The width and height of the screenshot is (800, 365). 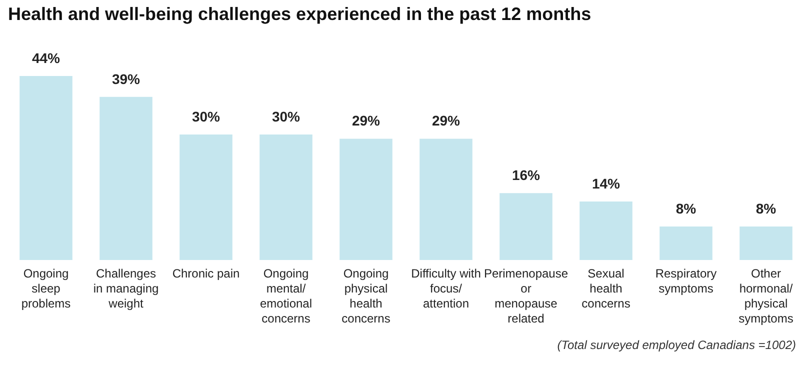 What do you see at coordinates (526, 175) in the screenshot?
I see `data-label: 16%` at bounding box center [526, 175].